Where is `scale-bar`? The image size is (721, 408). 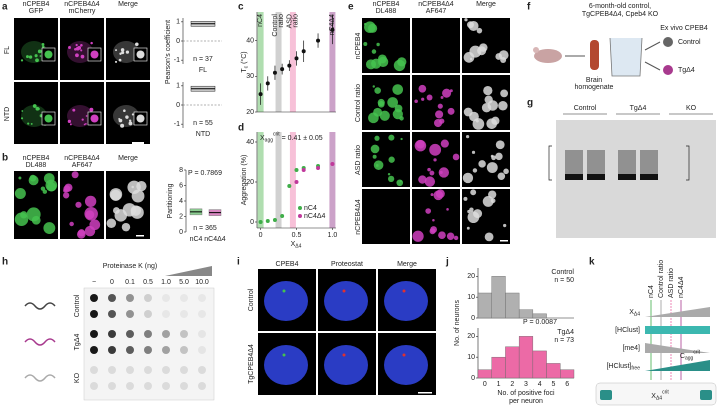 scale-bar is located at coordinates (504, 241).